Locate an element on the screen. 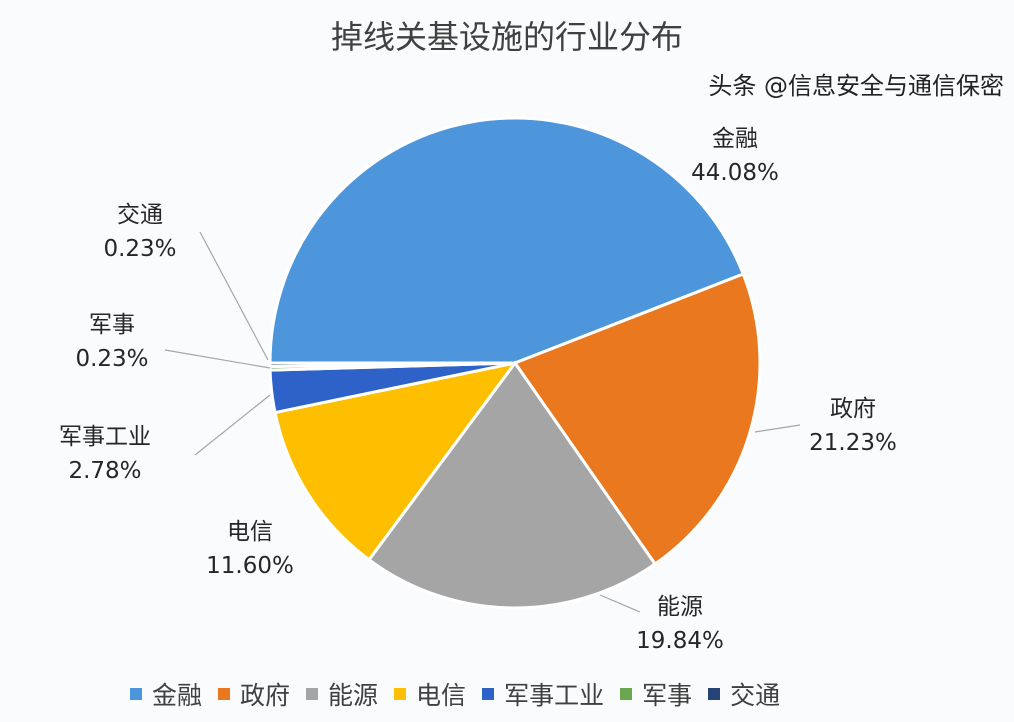  data-label-category: 电信 is located at coordinates (250, 532).